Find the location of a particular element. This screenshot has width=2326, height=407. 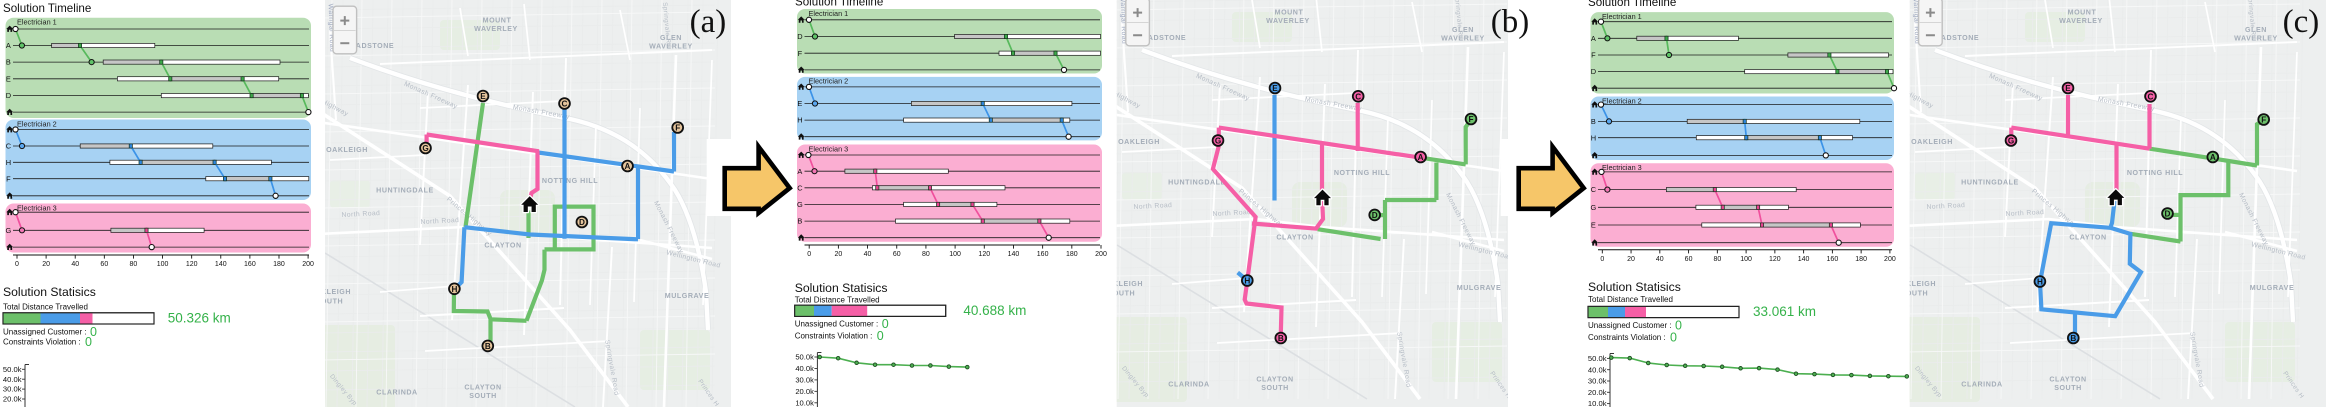

svg-text: 80 is located at coordinates (1717, 259).